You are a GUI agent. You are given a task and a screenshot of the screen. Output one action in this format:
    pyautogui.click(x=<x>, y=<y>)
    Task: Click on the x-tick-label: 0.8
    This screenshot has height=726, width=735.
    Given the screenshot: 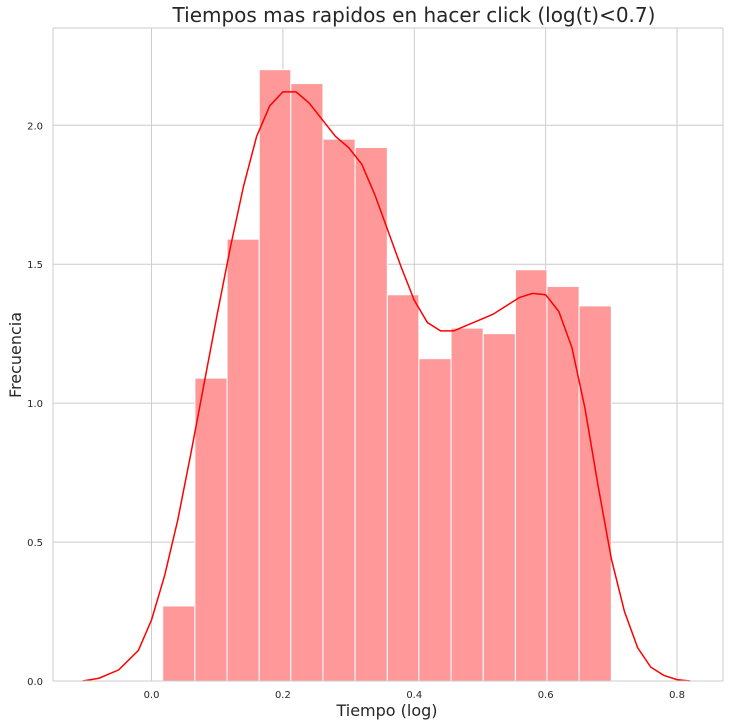 What is the action you would take?
    pyautogui.click(x=677, y=695)
    